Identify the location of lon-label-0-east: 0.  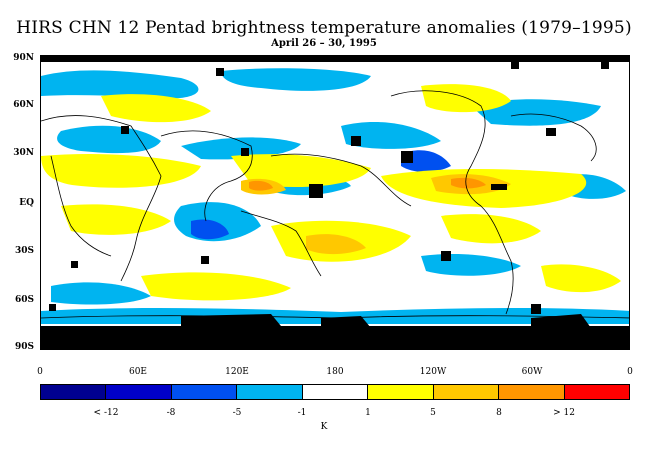
(630, 372).